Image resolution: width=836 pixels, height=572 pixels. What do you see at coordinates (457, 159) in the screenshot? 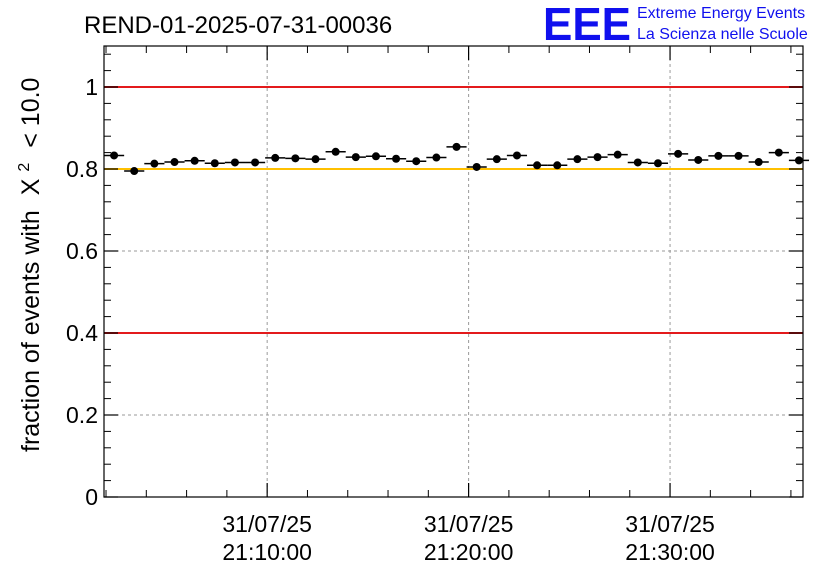
I see `data-points` at bounding box center [457, 159].